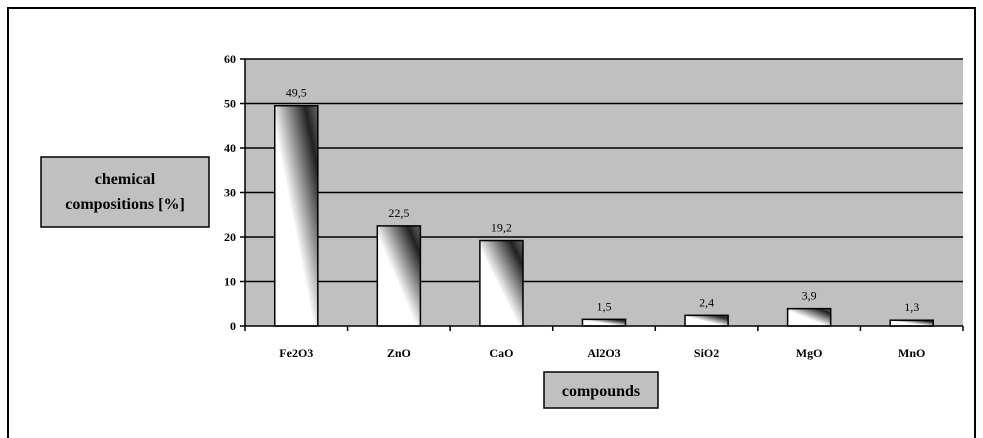 The image size is (983, 438). What do you see at coordinates (125, 179) in the screenshot?
I see `y-axis-title-line-1: chemical` at bounding box center [125, 179].